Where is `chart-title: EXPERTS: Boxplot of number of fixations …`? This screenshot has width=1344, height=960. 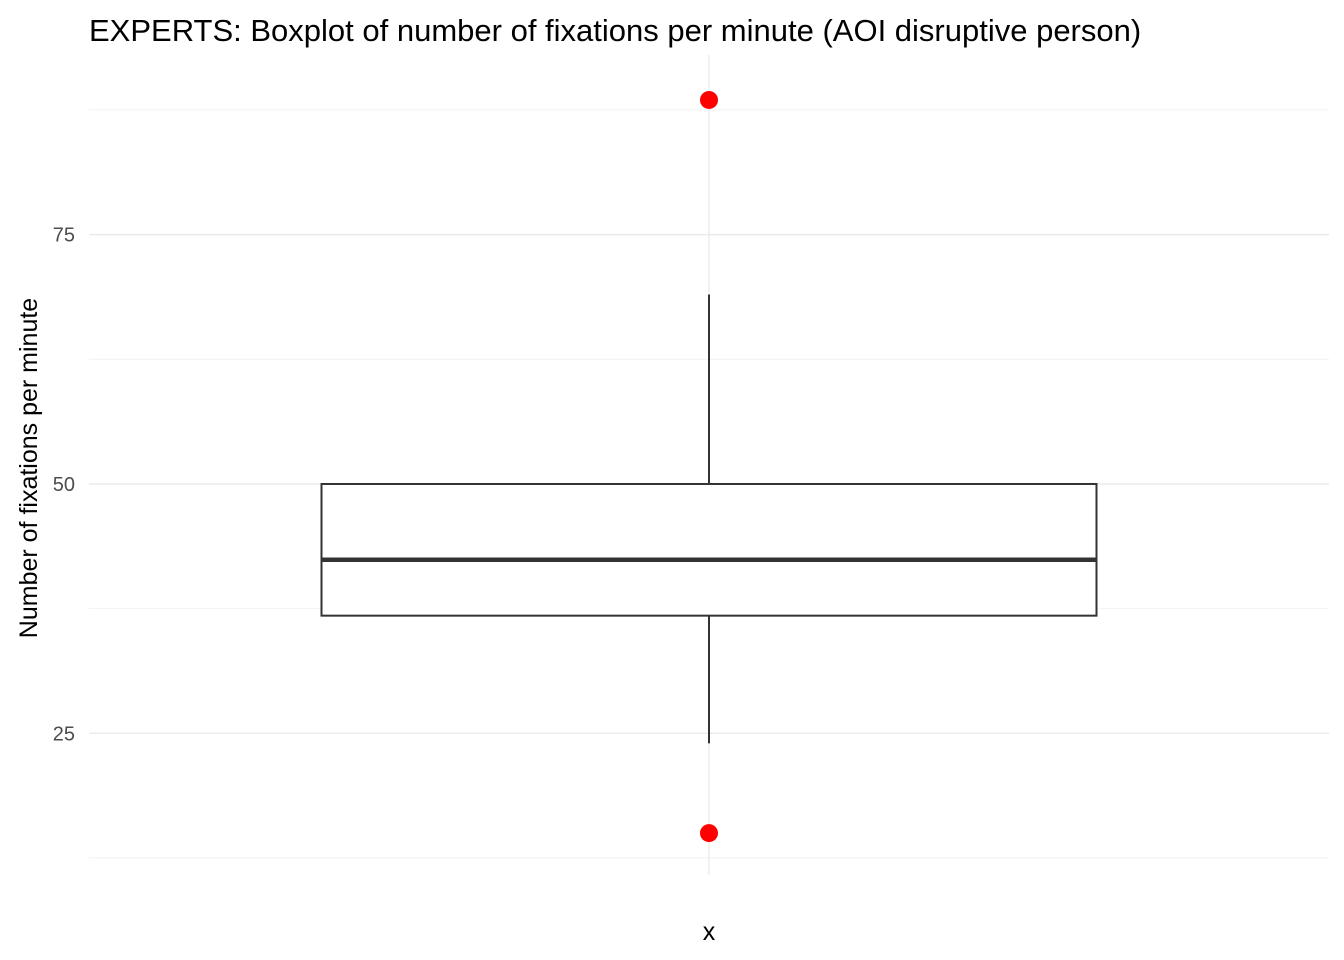 chart-title: EXPERTS: Boxplot of number of fixations … is located at coordinates (615, 30).